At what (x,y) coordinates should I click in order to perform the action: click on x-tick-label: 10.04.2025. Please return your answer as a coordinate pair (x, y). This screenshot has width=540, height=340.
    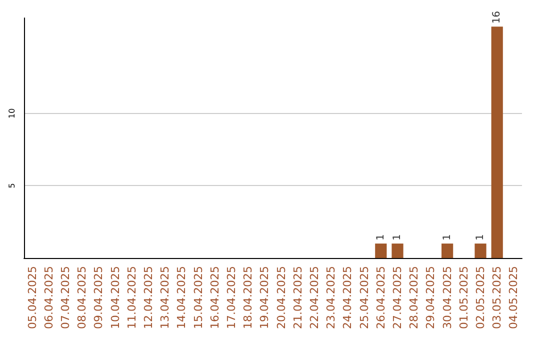
    Looking at the image, I should click on (115, 298).